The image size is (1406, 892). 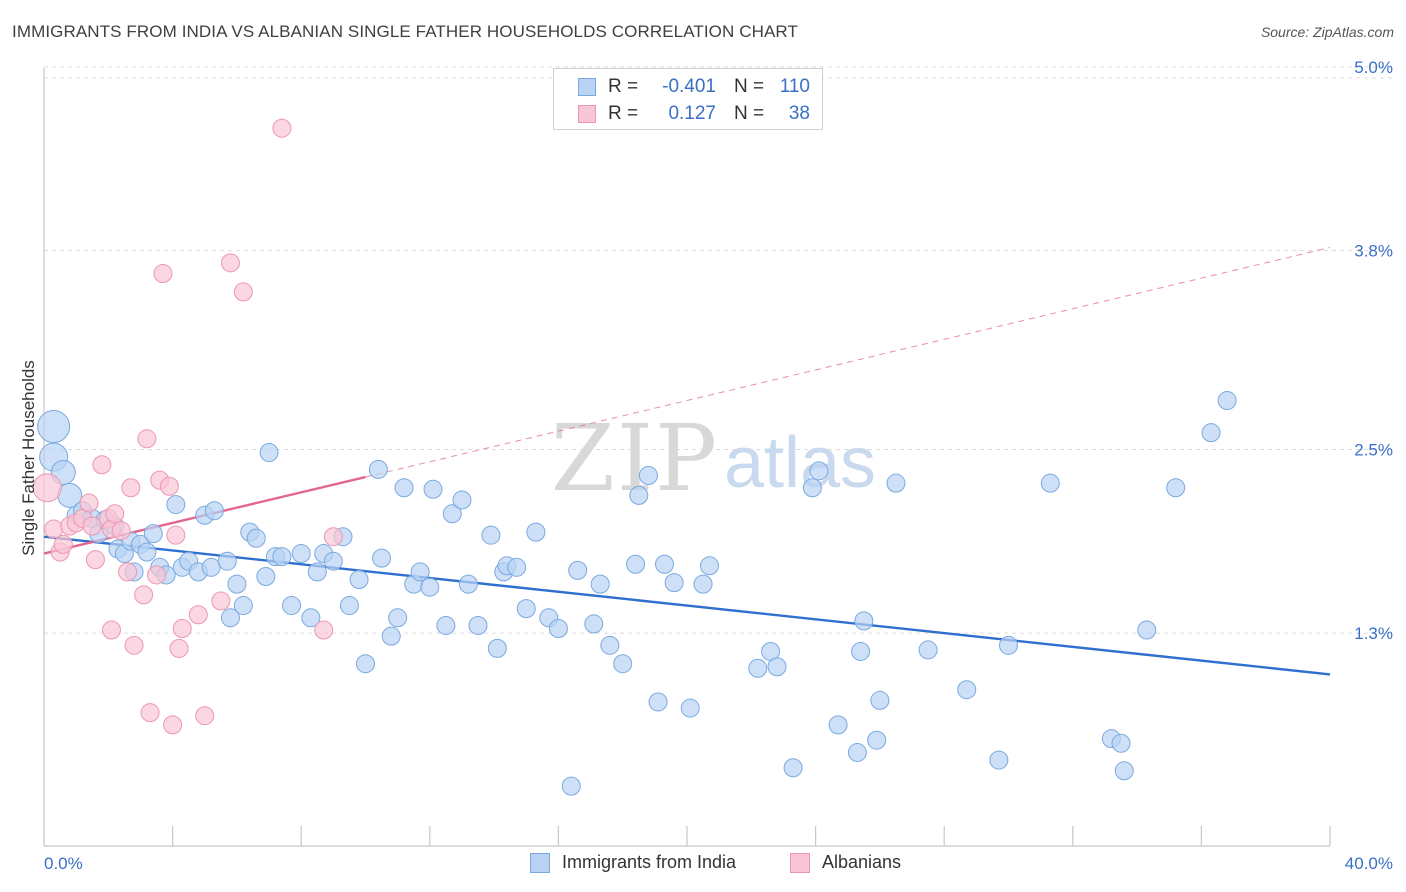 I want to click on y-tick-label: 2.5%, so click(x=1373, y=450).